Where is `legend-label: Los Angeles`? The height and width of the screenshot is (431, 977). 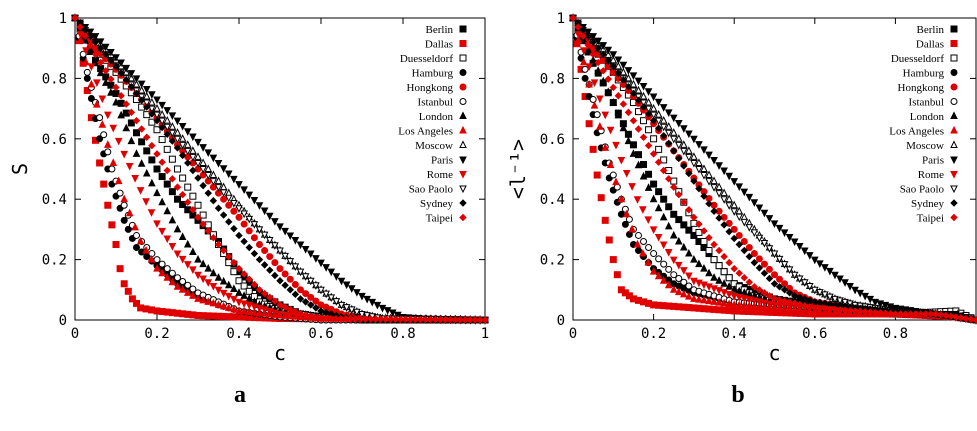 legend-label: Los Angeles is located at coordinates (916, 132).